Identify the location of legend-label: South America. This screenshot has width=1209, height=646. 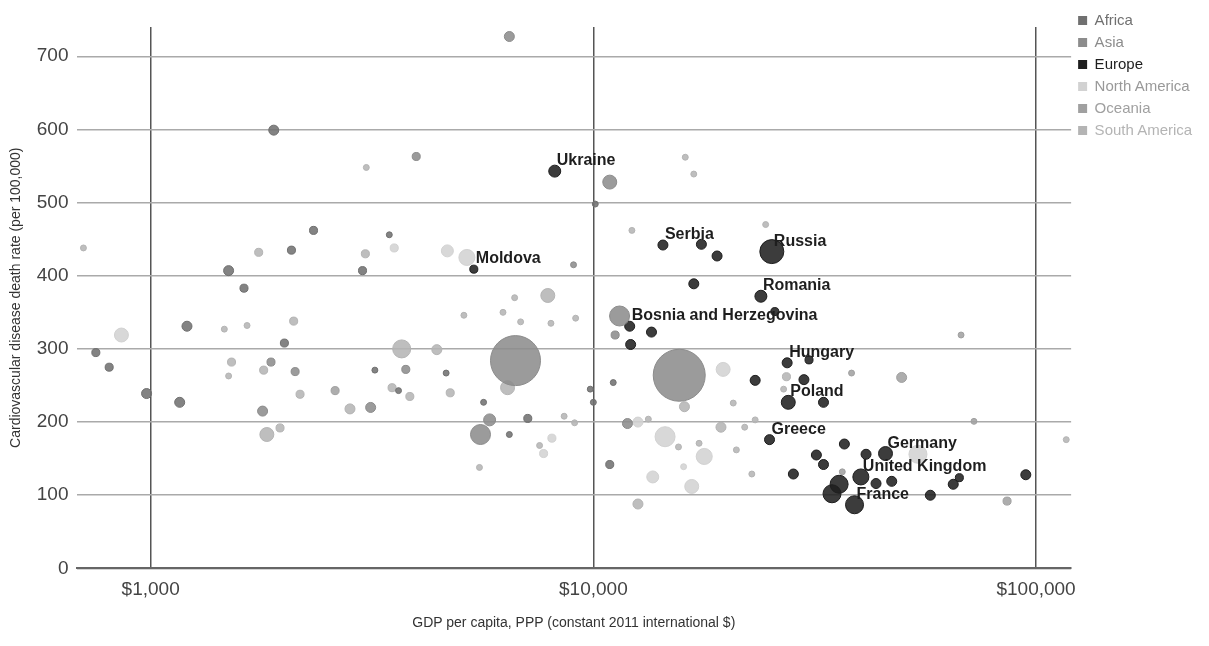
(1143, 129).